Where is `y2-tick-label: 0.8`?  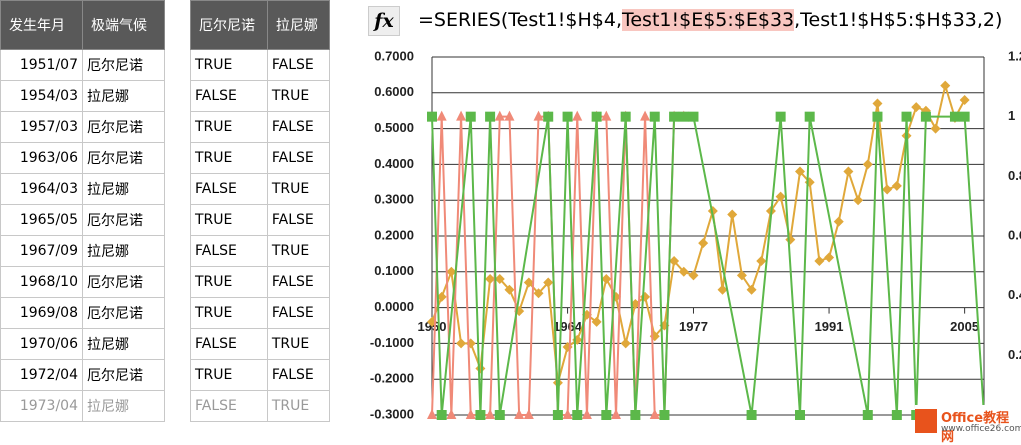 y2-tick-label: 0.8 is located at coordinates (1014, 175).